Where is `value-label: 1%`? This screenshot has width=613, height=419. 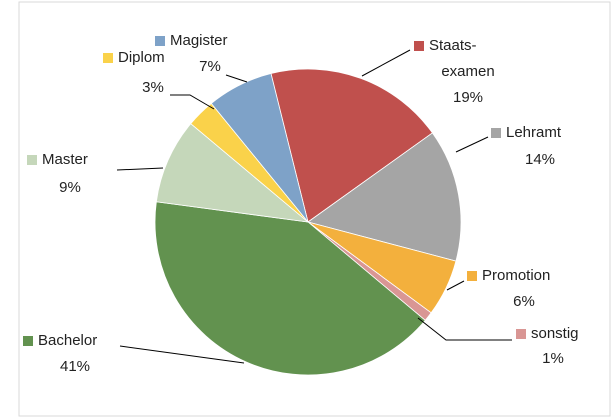
value-label: 1% is located at coordinates (553, 358).